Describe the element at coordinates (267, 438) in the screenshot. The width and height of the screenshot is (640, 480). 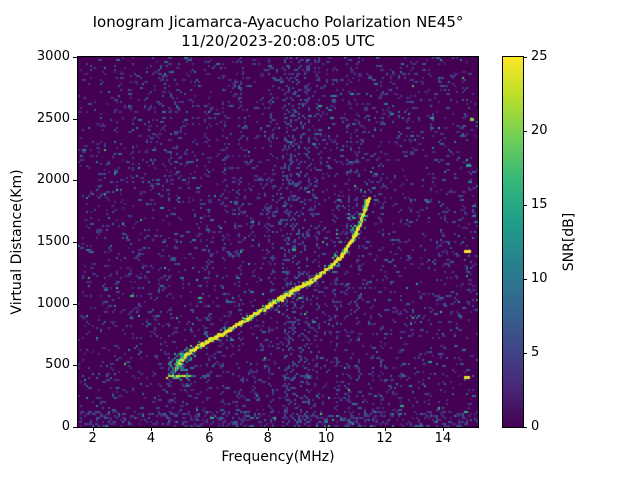
I see `x-tick-label: 8` at that location.